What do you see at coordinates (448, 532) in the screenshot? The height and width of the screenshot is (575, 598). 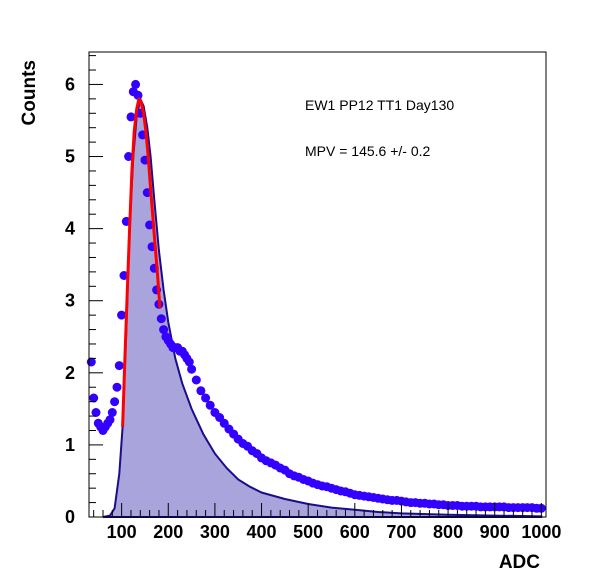 I see `x-tick-label: 800` at bounding box center [448, 532].